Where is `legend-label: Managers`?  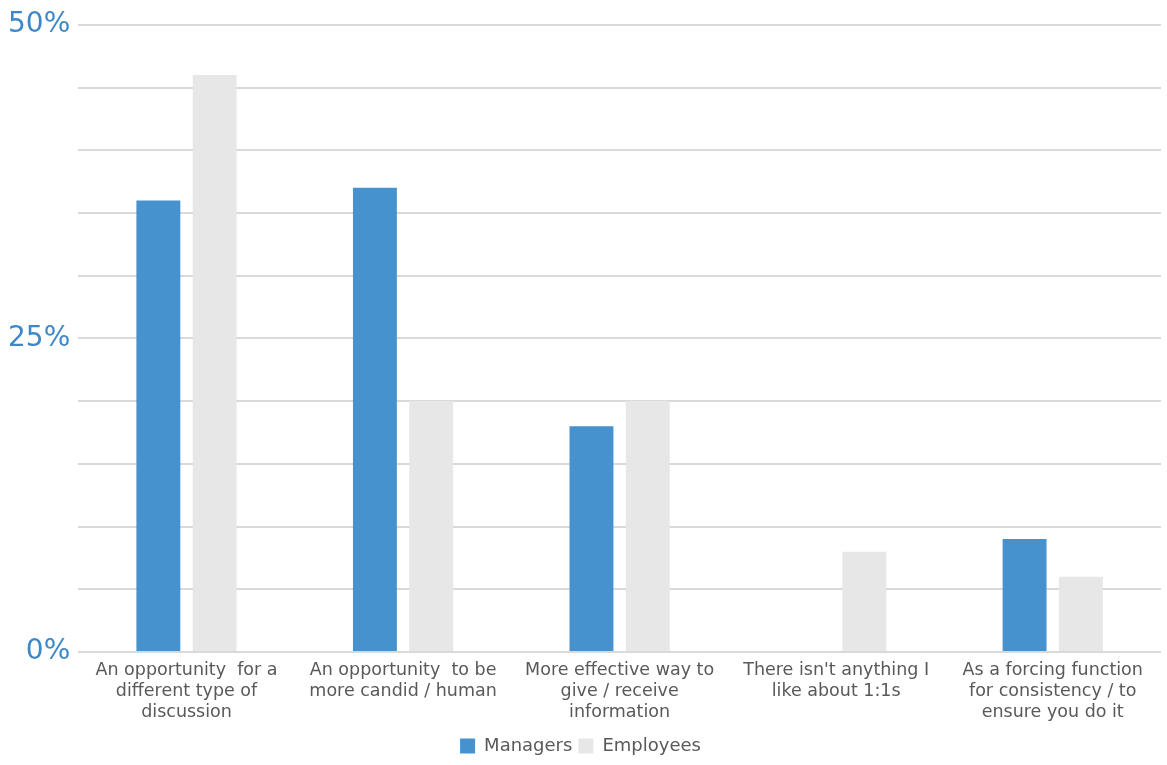
legend-label: Managers is located at coordinates (528, 744).